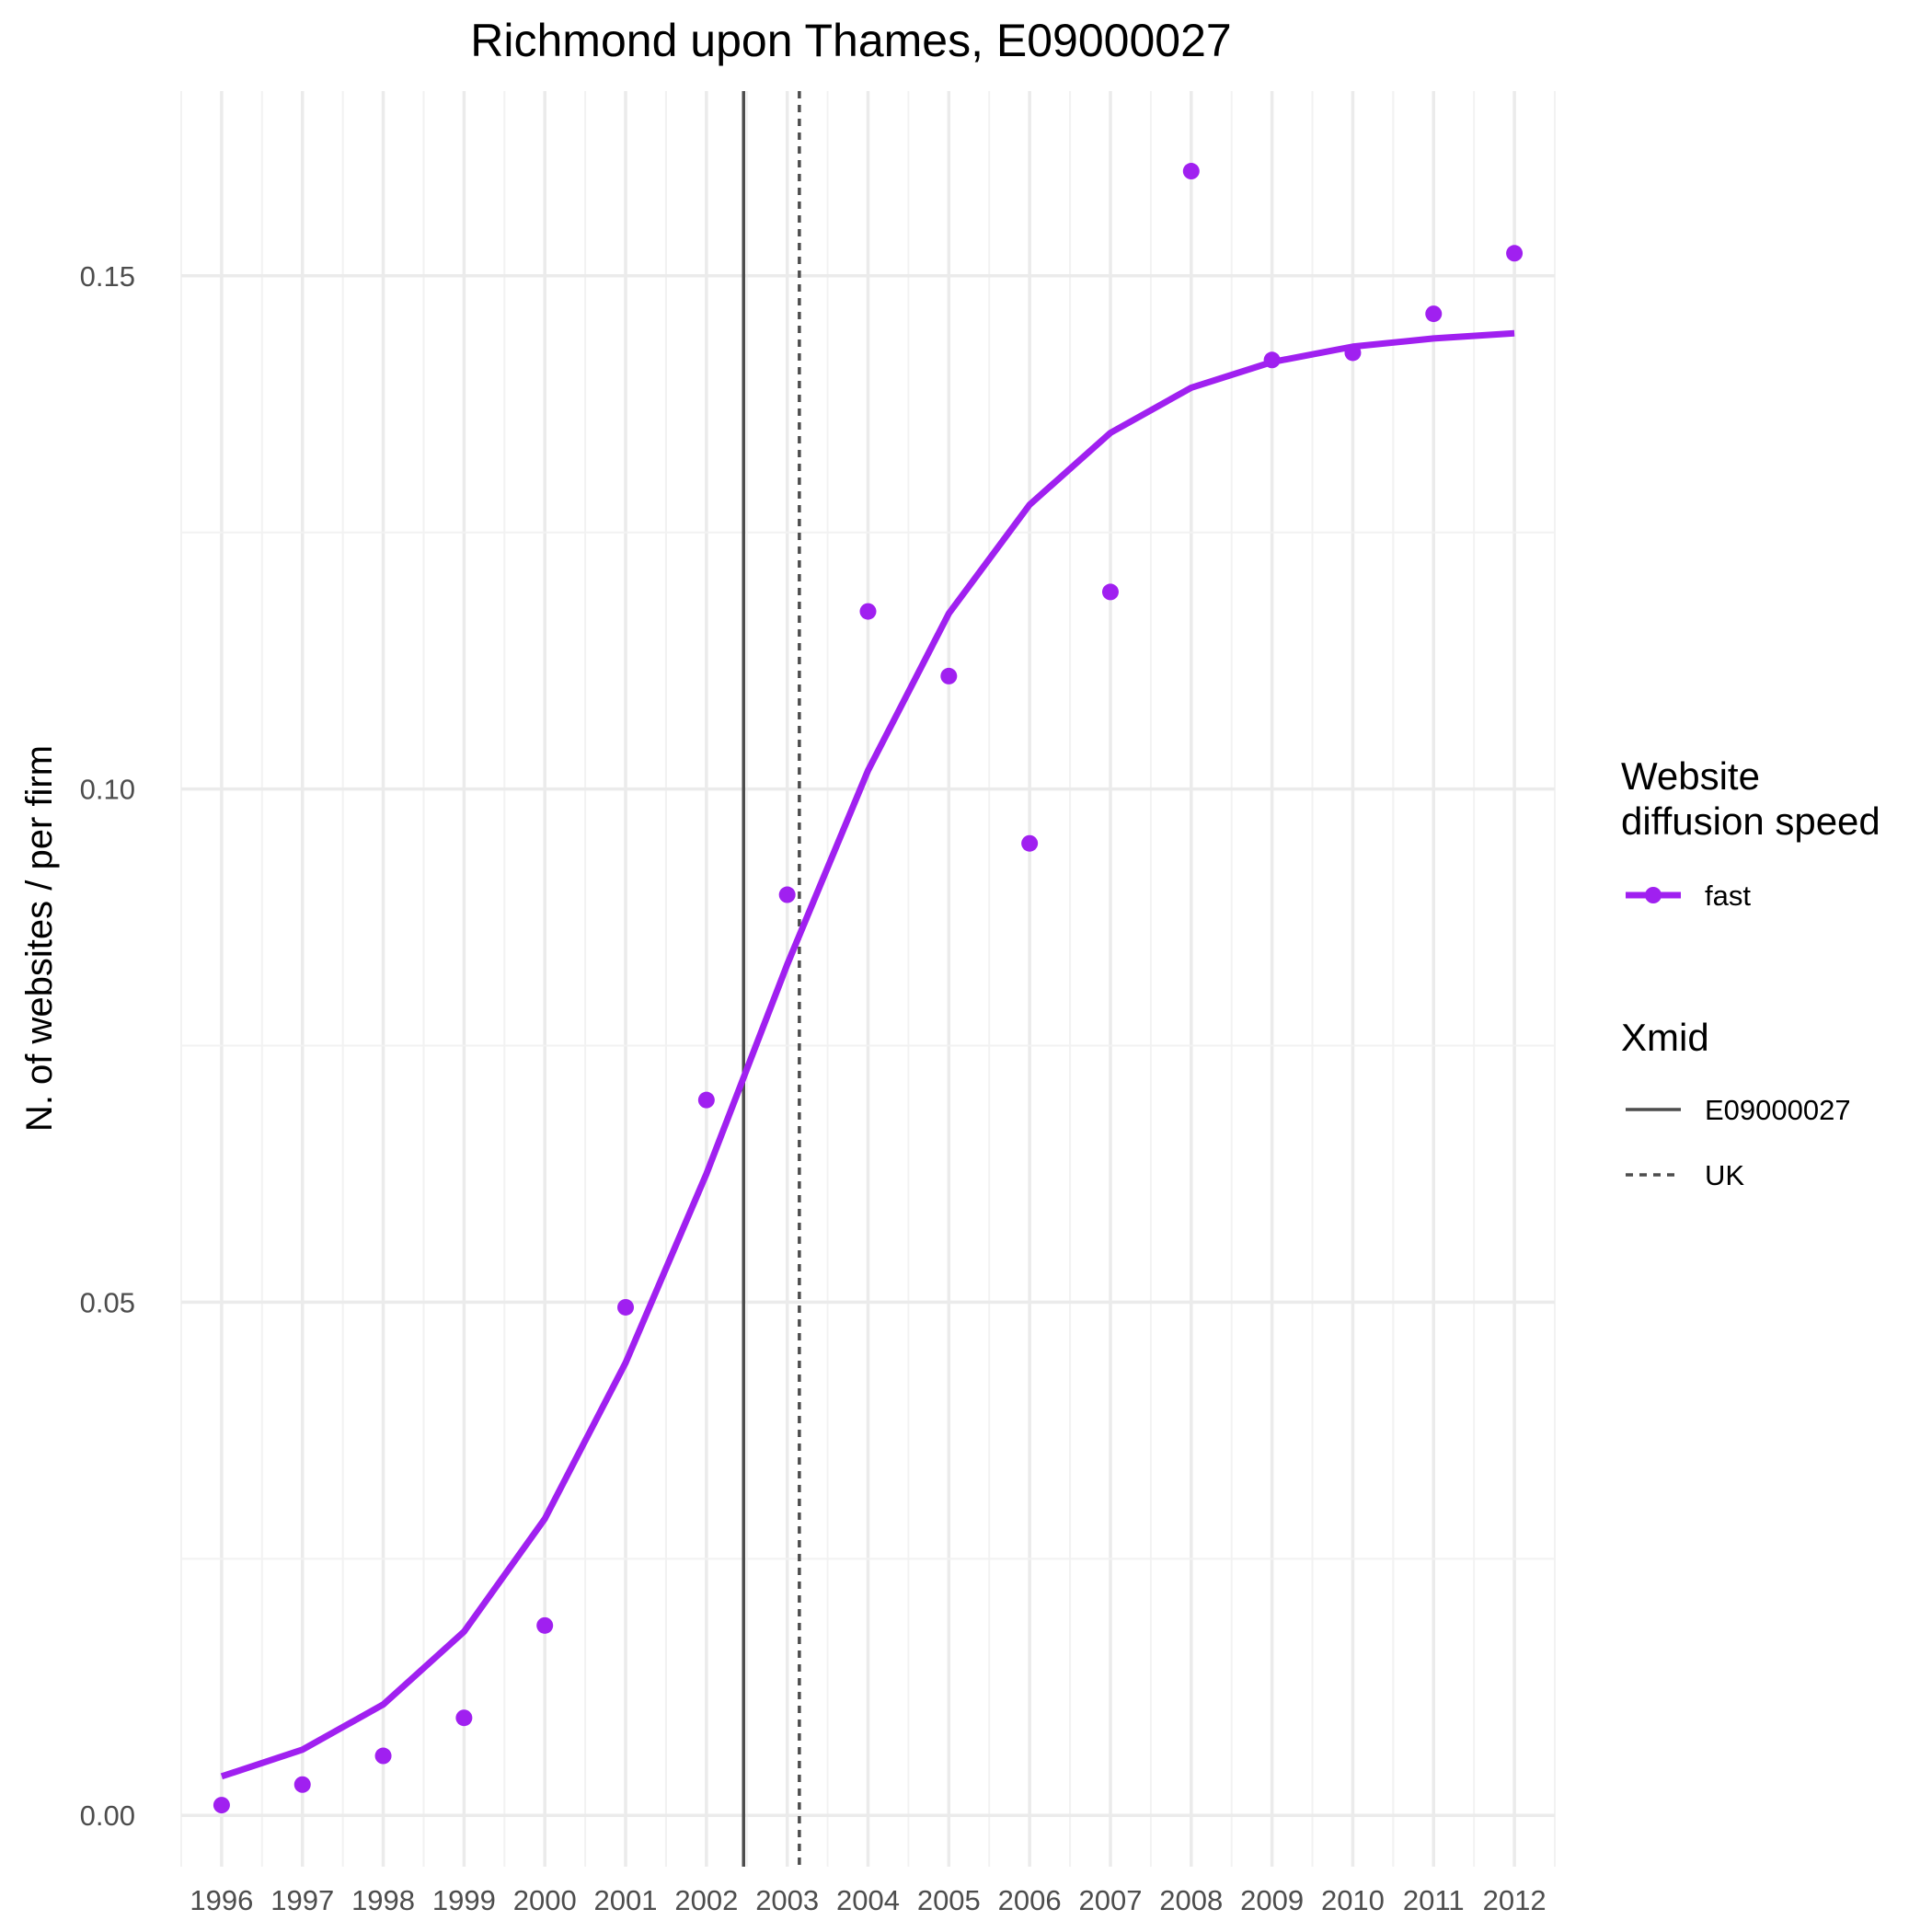 This screenshot has width=1932, height=1932. What do you see at coordinates (107, 276) in the screenshot?
I see `y-tick-label: 0.15` at bounding box center [107, 276].